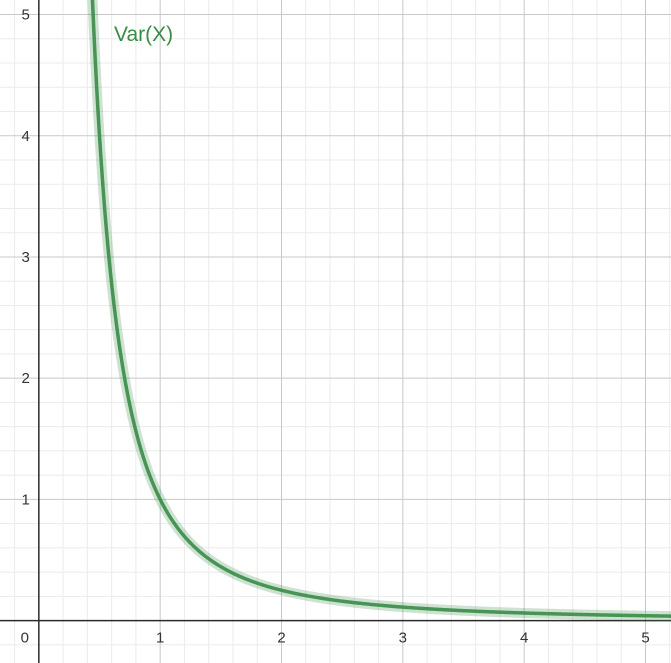  Describe the element at coordinates (25, 638) in the screenshot. I see `x-tick-label: 0` at that location.